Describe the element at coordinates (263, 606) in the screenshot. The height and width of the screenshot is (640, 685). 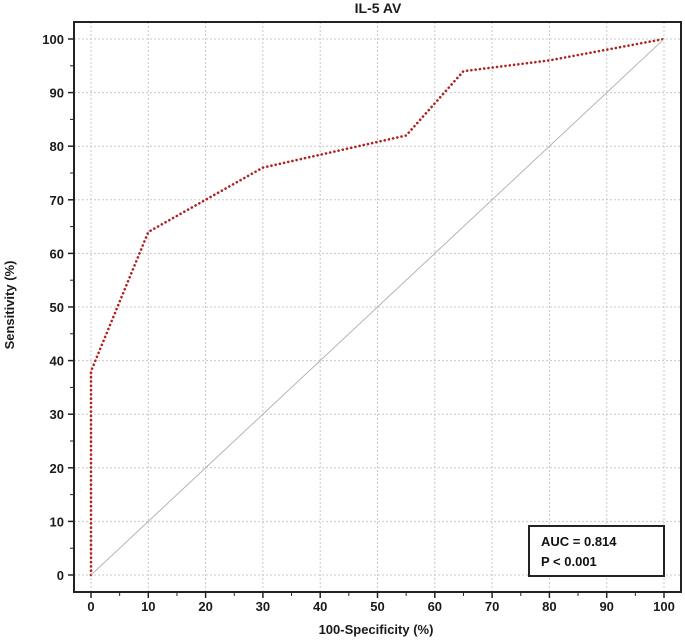
I see `x-tick-label-30: 30` at that location.